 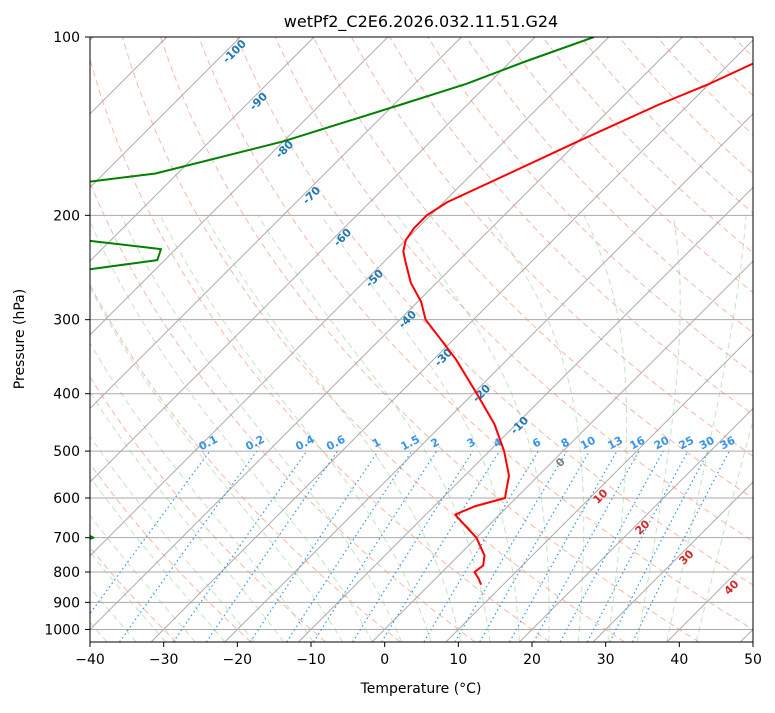 I want to click on x-tick-label: −40, so click(x=90, y=660).